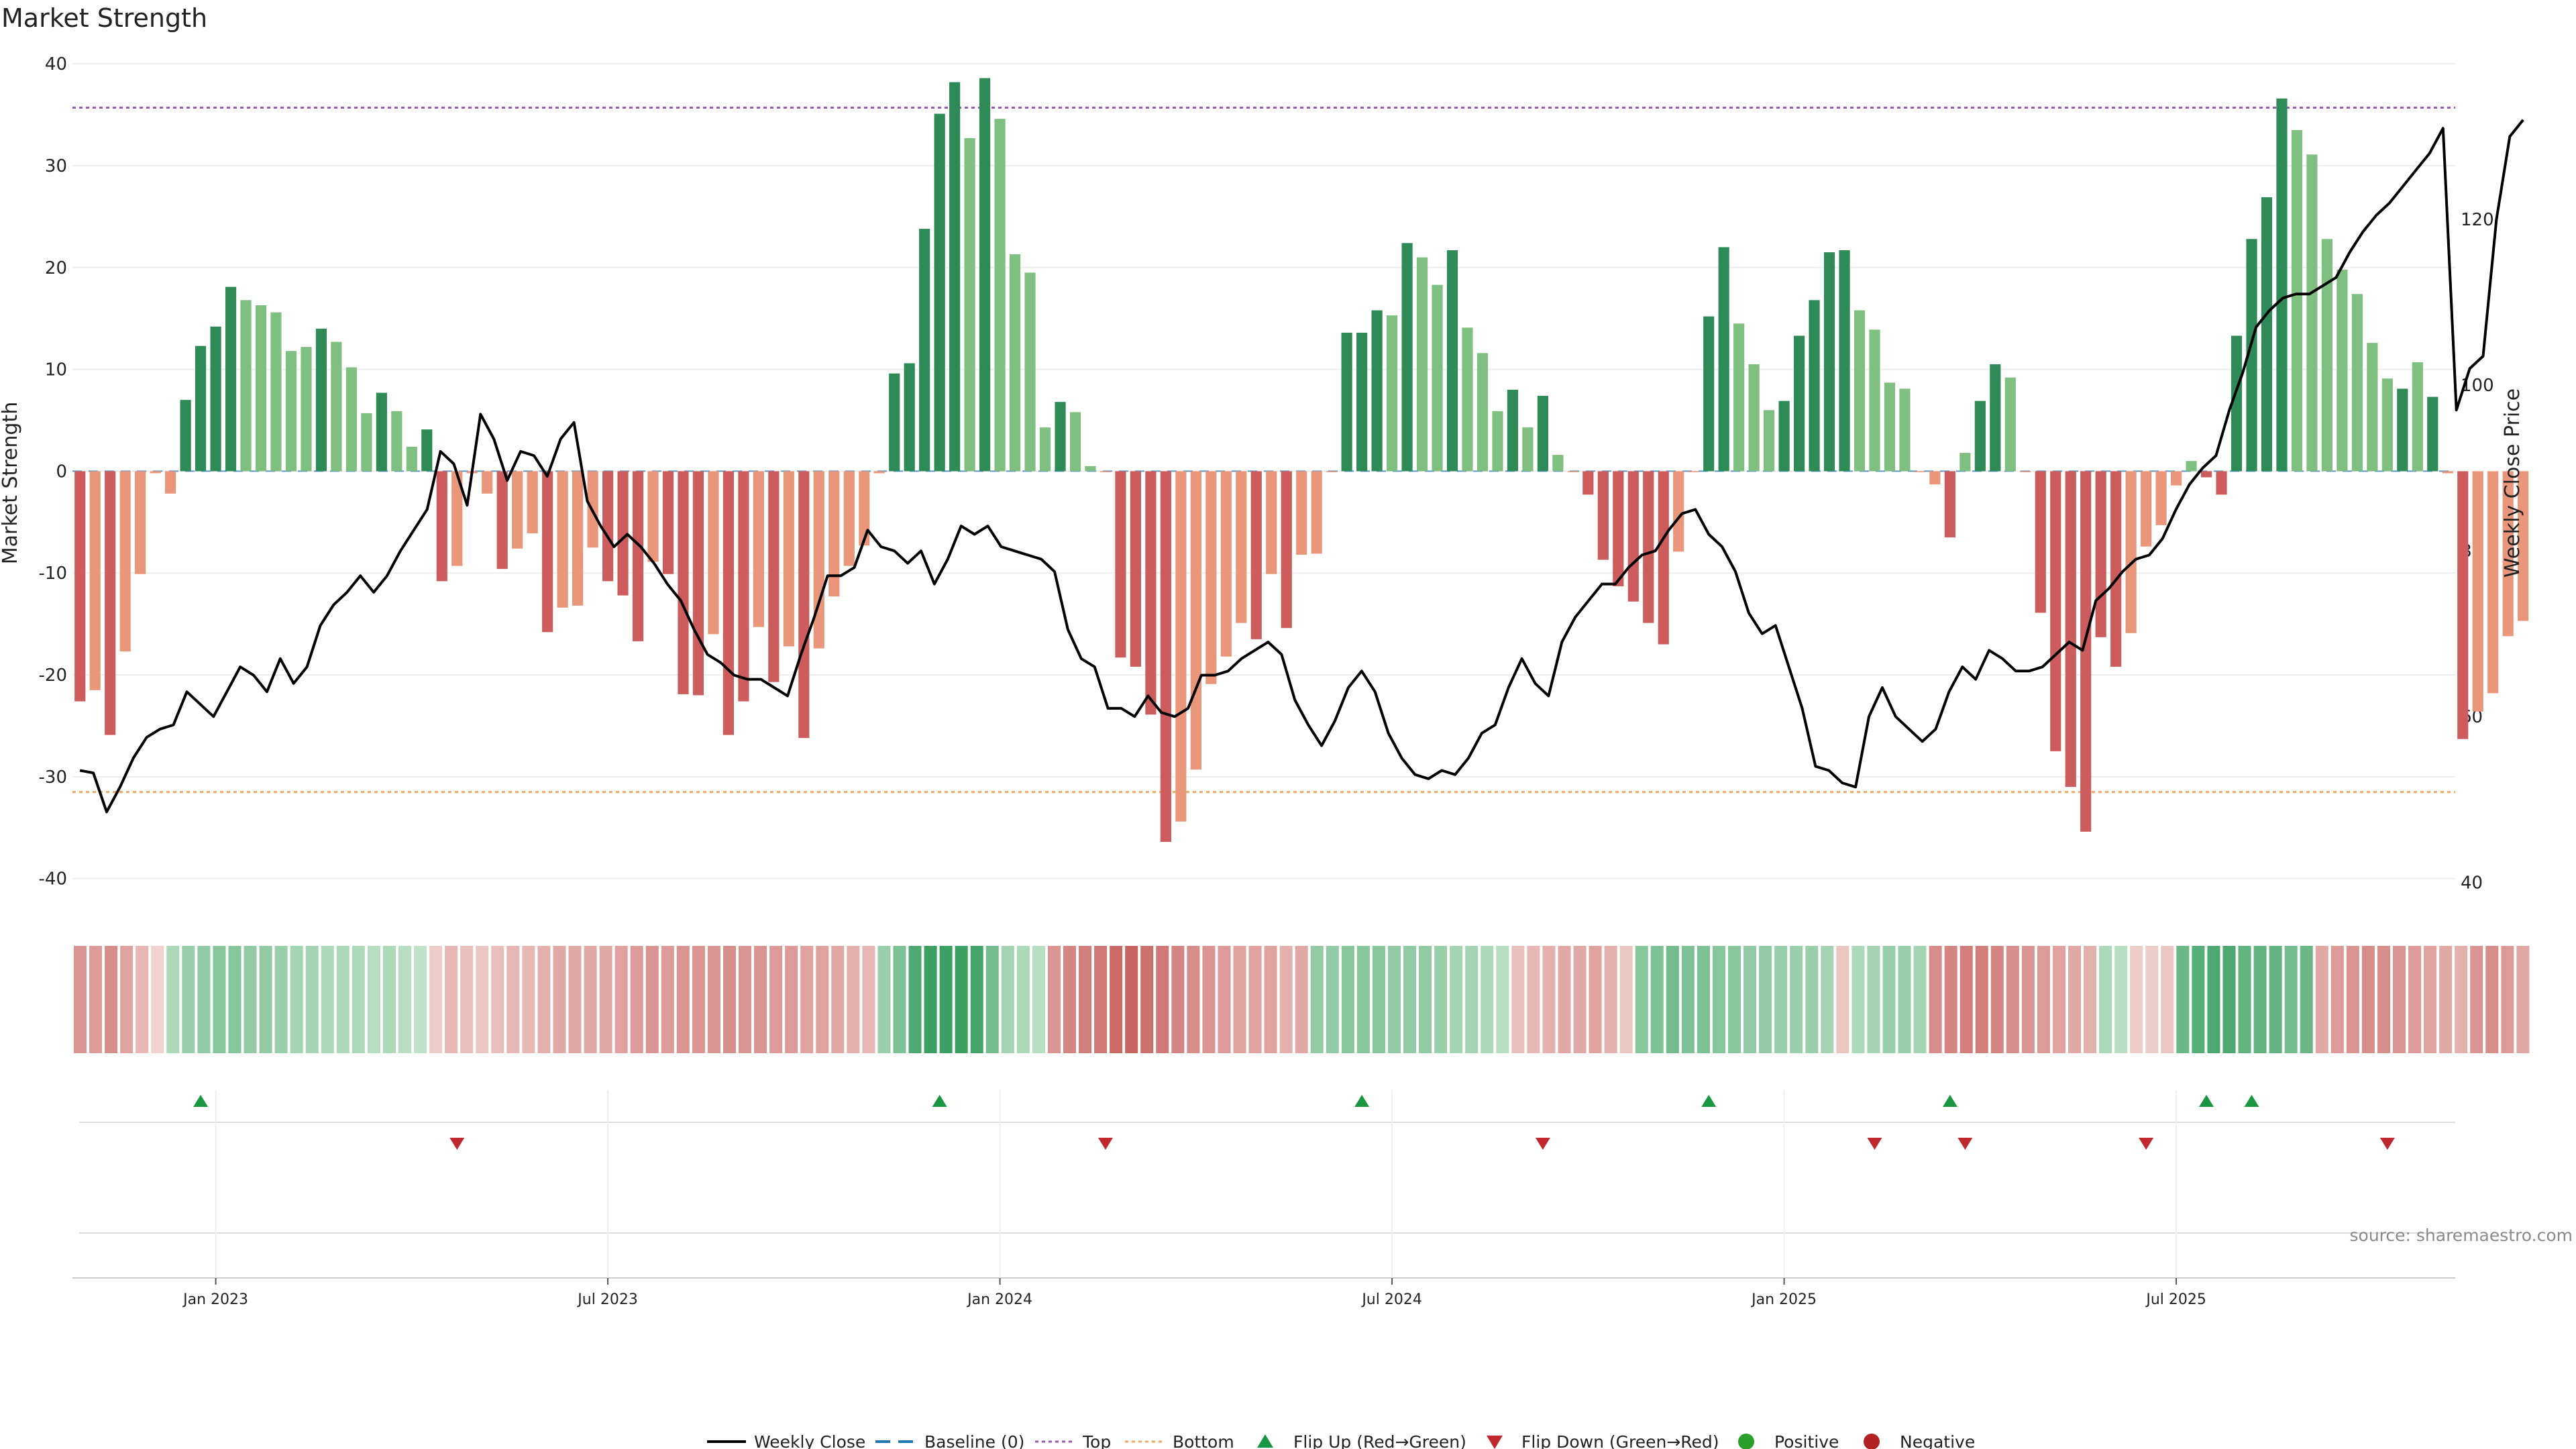 This screenshot has height=1449, width=2576. What do you see at coordinates (53, 574) in the screenshot?
I see `y-tick-label: -10` at bounding box center [53, 574].